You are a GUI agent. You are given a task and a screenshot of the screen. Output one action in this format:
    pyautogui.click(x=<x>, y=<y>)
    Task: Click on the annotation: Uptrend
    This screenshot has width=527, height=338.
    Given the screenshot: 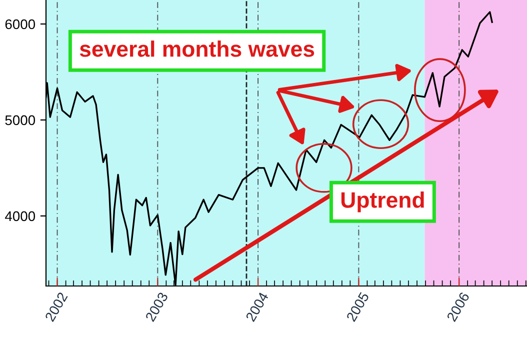 What is the action you would take?
    pyautogui.click(x=382, y=202)
    